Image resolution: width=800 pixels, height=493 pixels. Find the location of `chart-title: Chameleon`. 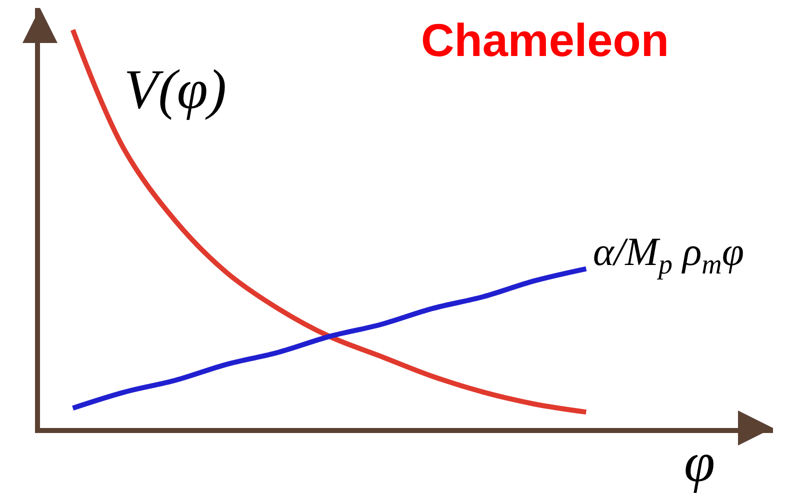

chart-title: Chameleon is located at coordinates (545, 40).